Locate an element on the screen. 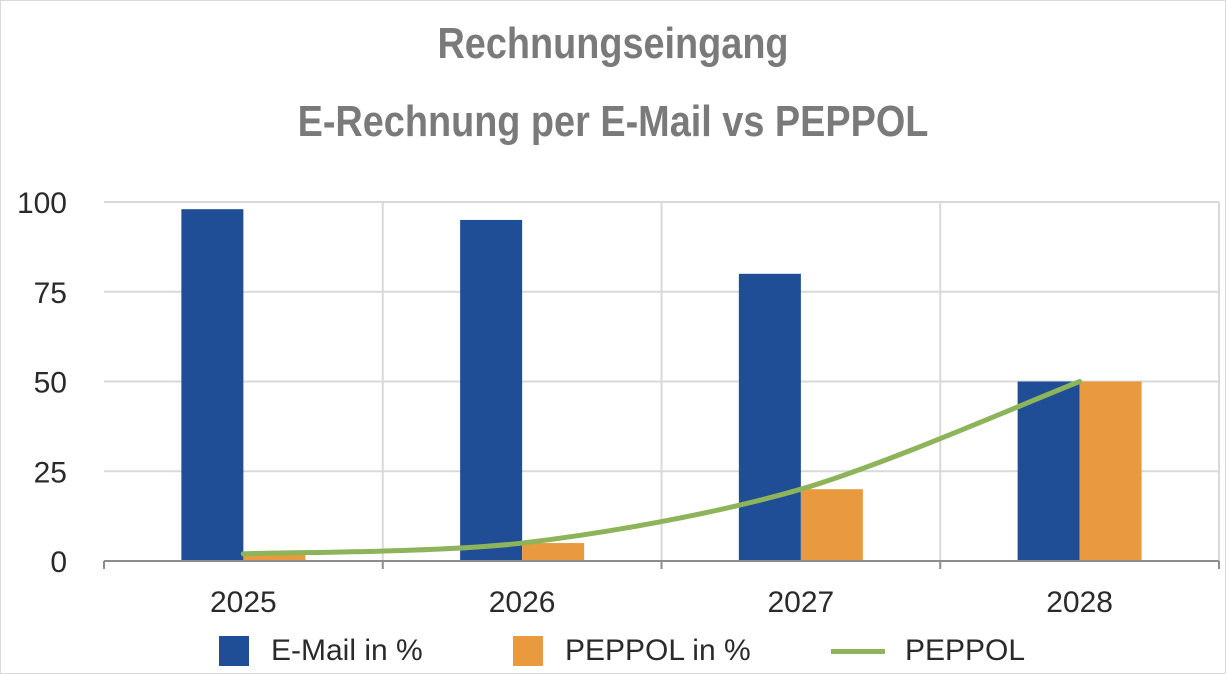  chart-title-line-2: E-Rechnung per E-Mail vs PEPPOL is located at coordinates (613, 121).